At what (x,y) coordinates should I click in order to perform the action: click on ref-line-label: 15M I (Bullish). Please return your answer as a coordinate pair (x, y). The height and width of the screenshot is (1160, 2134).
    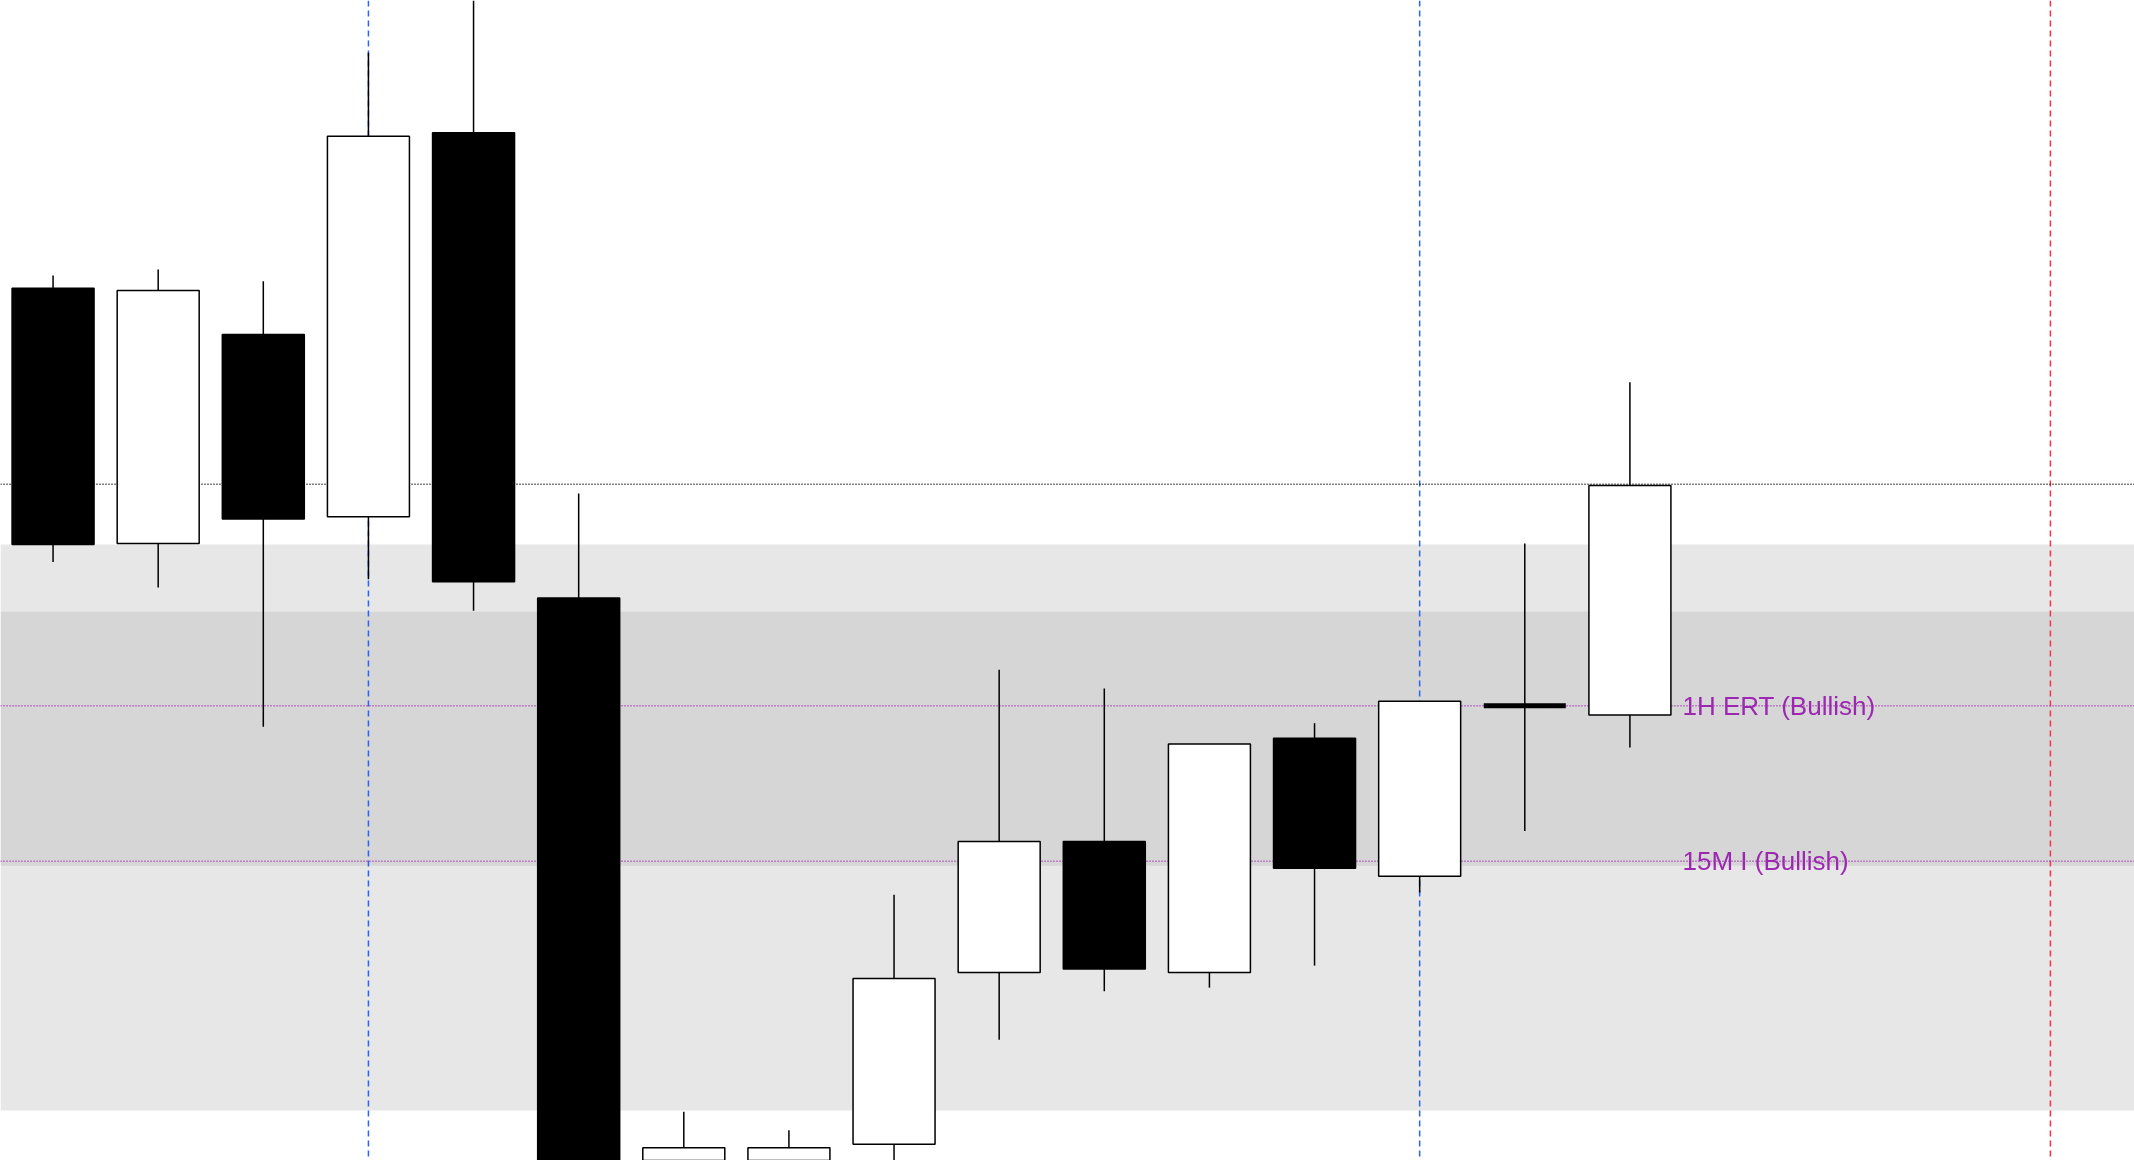
    Looking at the image, I should click on (1765, 861).